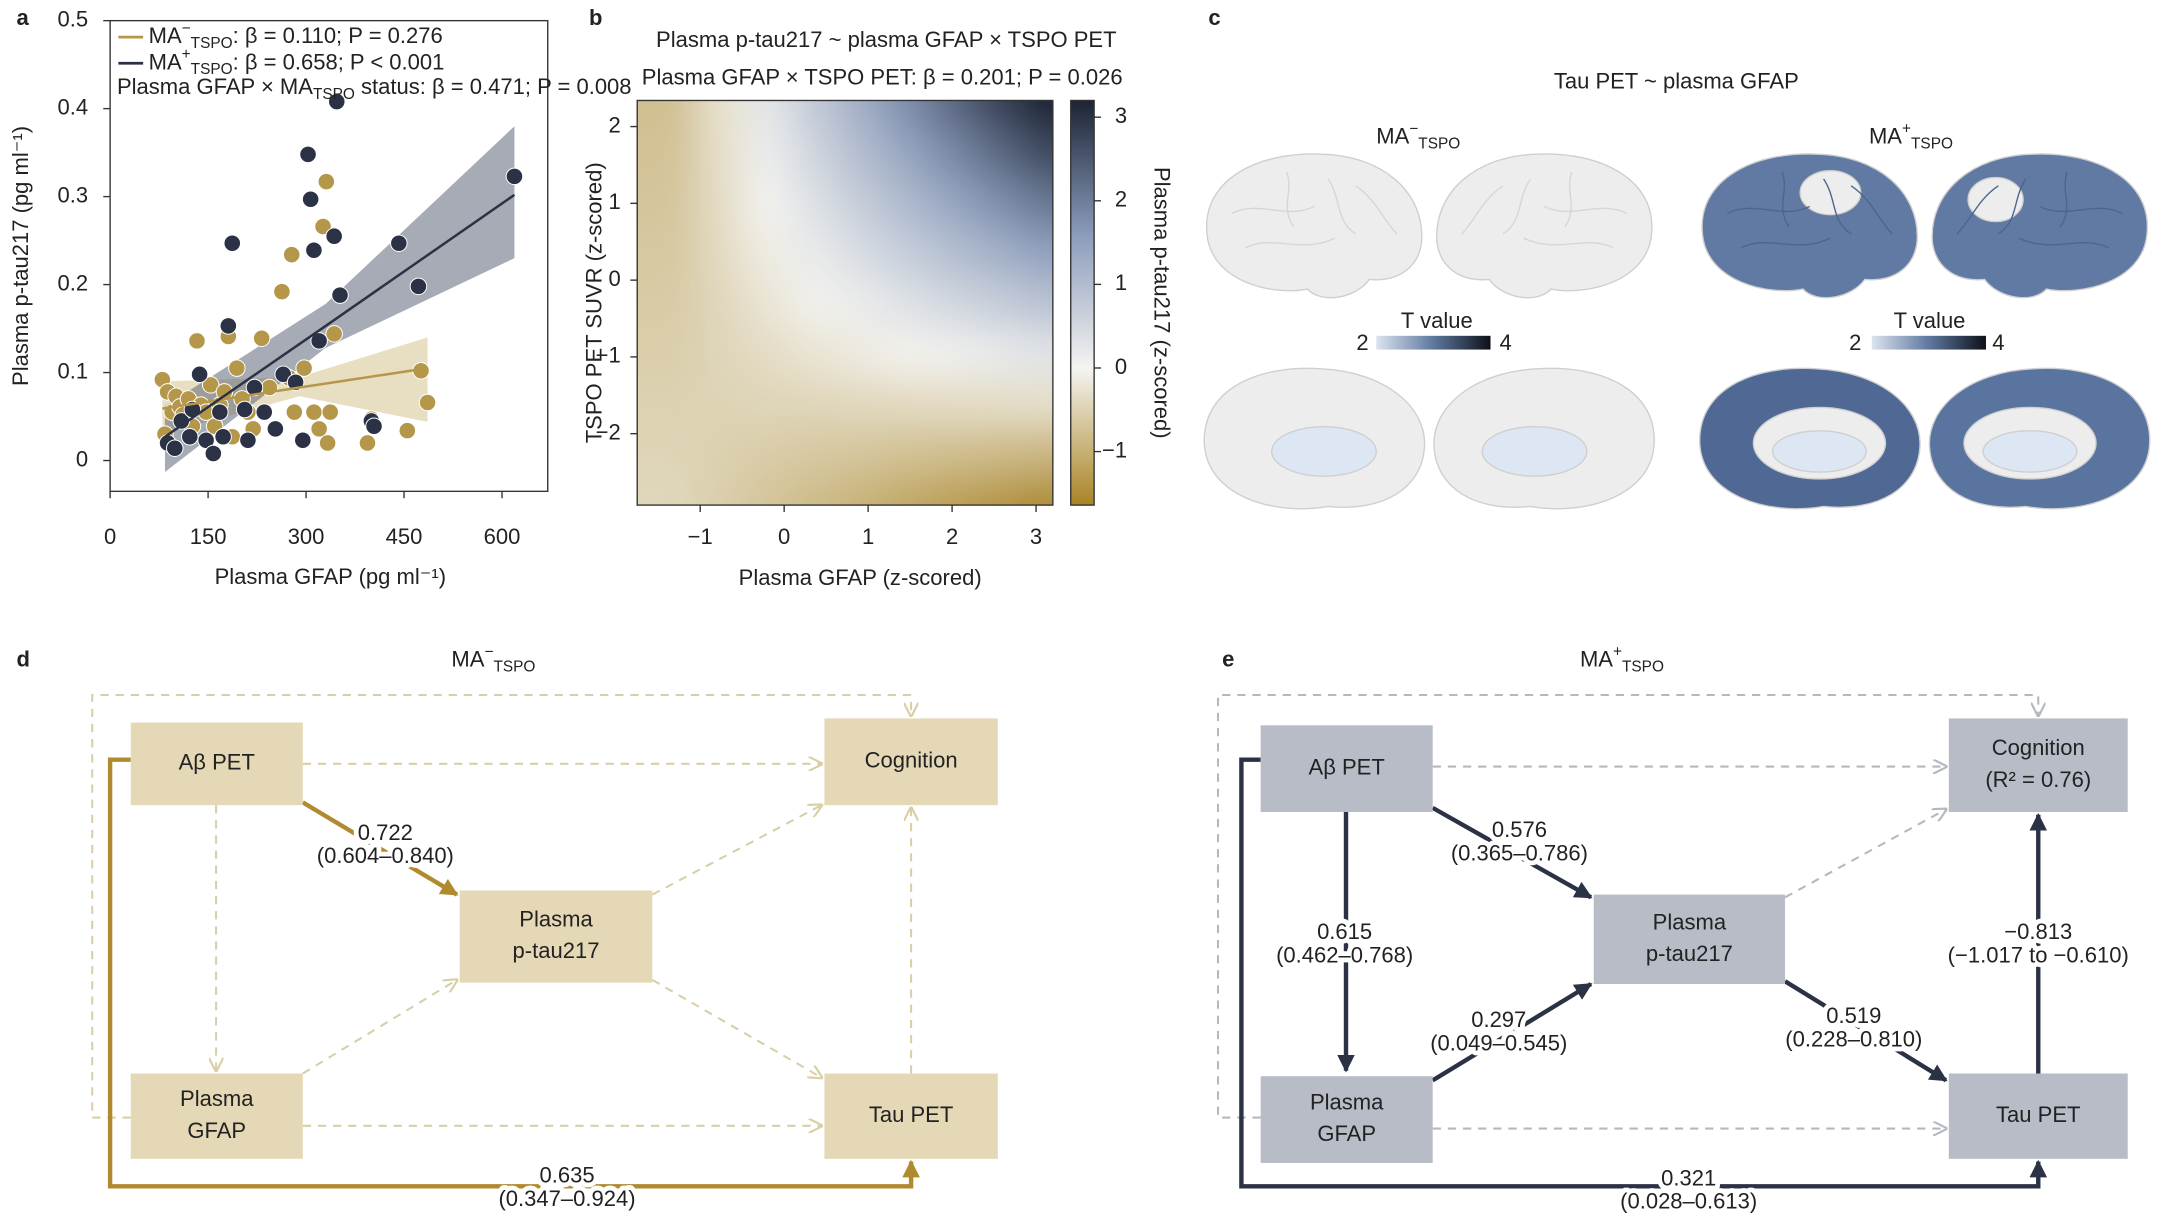 The width and height of the screenshot is (2158, 1218). Describe the element at coordinates (1688, 1177) in the screenshot. I see `path-coefficient: 0.321` at that location.